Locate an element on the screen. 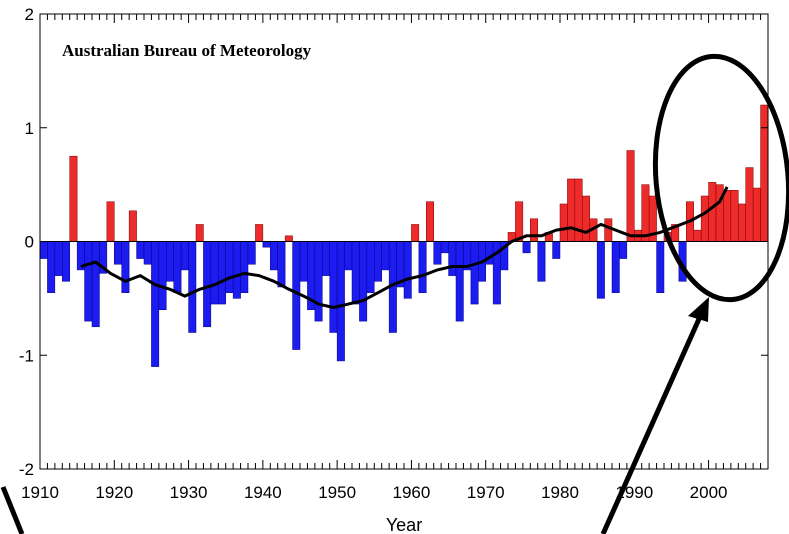  bar-1985 is located at coordinates (600, 270).